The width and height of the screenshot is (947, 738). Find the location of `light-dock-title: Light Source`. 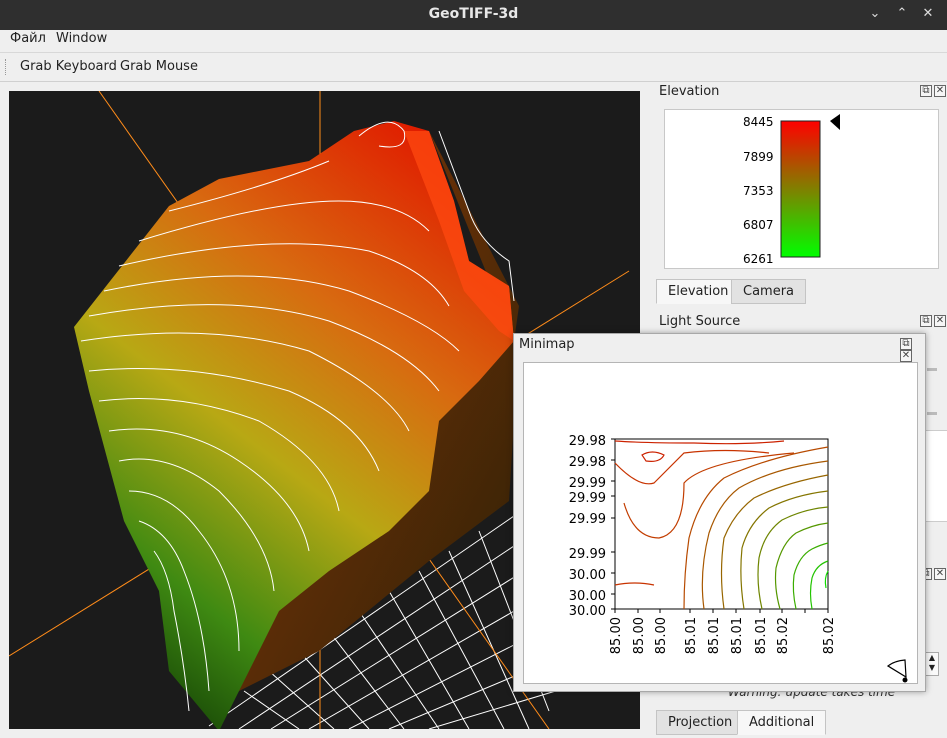

light-dock-title: Light Source is located at coordinates (700, 321).